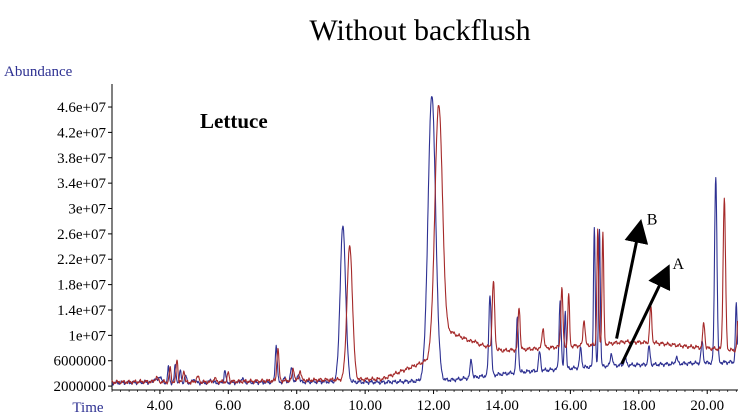 Image resolution: width=738 pixels, height=418 pixels. What do you see at coordinates (81, 184) in the screenshot?
I see `y-tick-label: 3.4e+07` at bounding box center [81, 184].